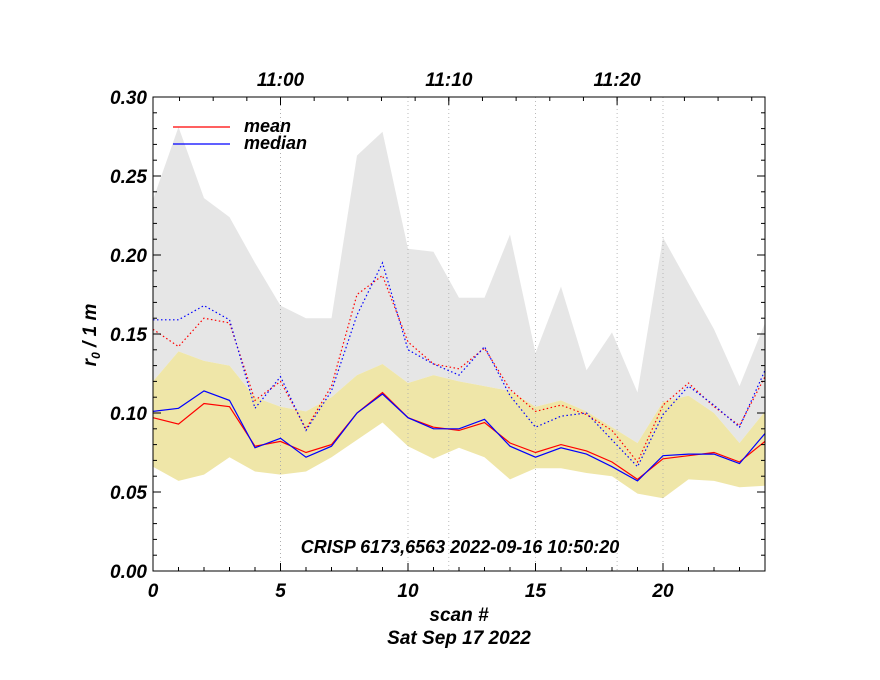 This screenshot has height=680, width=880. I want to click on x-tick-label: 15, so click(536, 591).